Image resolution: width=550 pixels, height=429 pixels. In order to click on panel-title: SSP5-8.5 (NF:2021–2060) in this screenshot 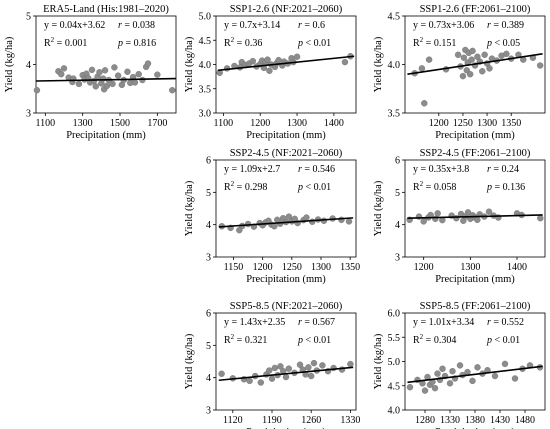, I will do `click(286, 306)`.